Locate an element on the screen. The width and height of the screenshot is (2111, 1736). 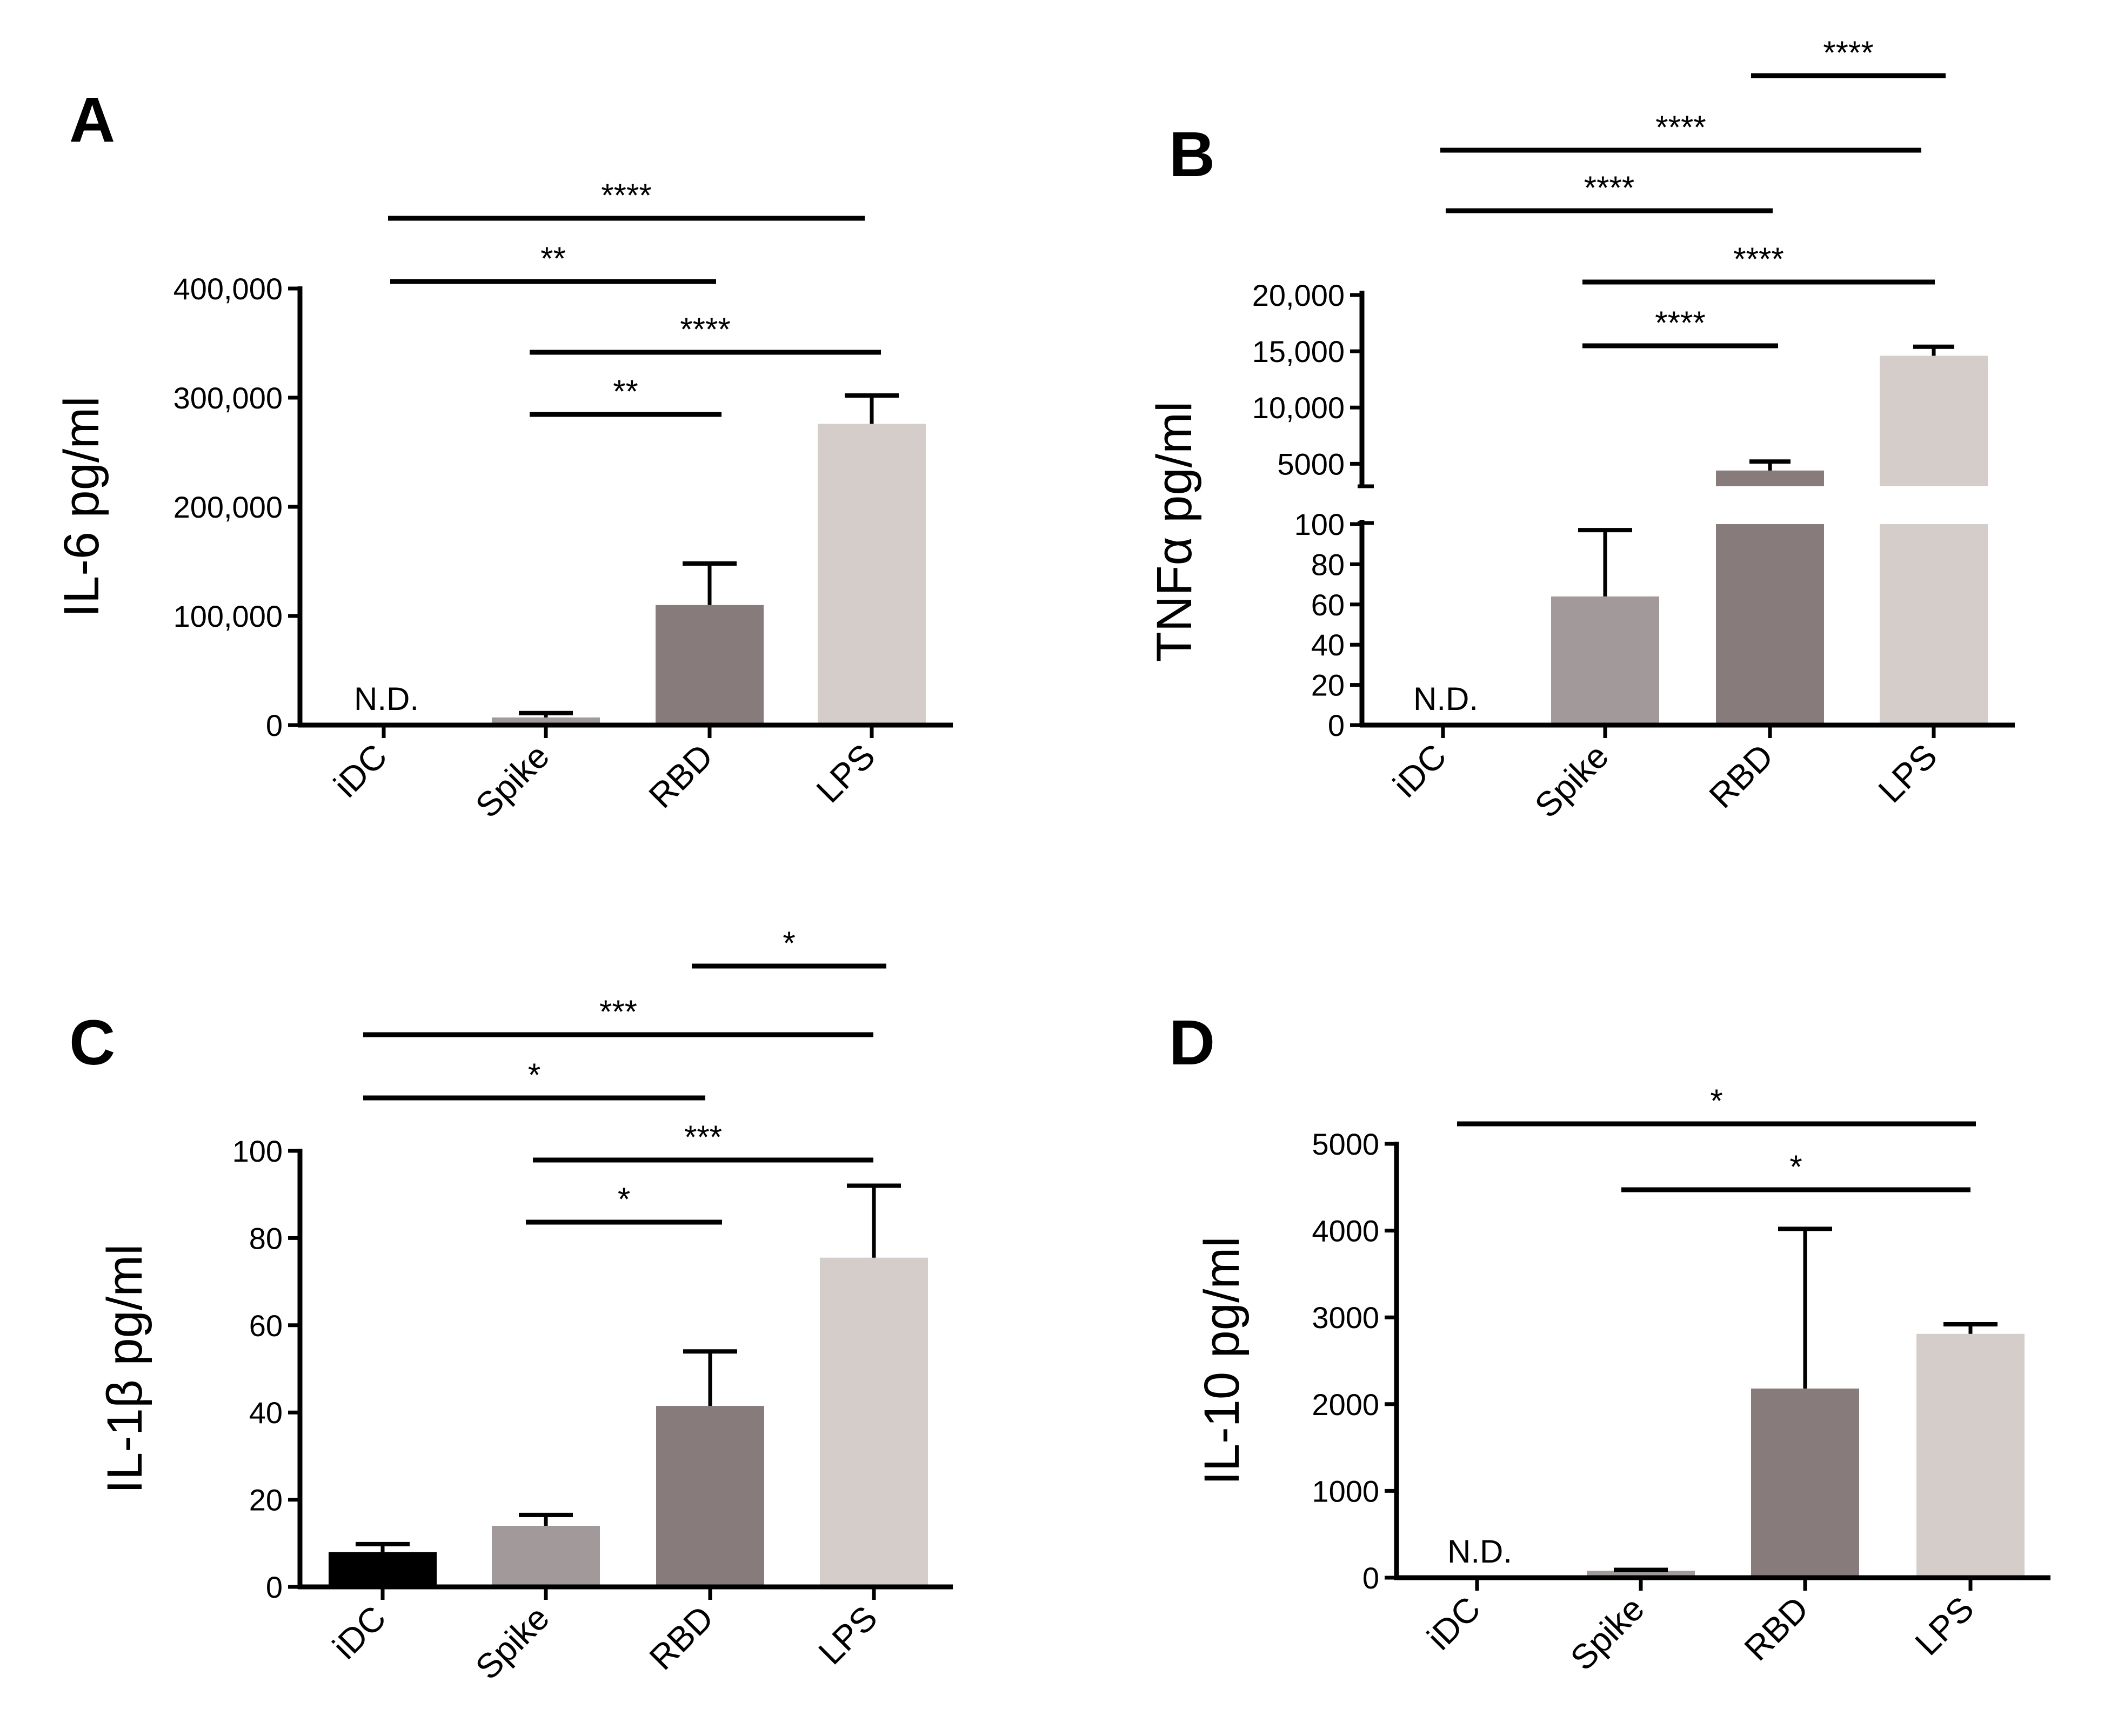
bar-lps-lower is located at coordinates (1934, 624).